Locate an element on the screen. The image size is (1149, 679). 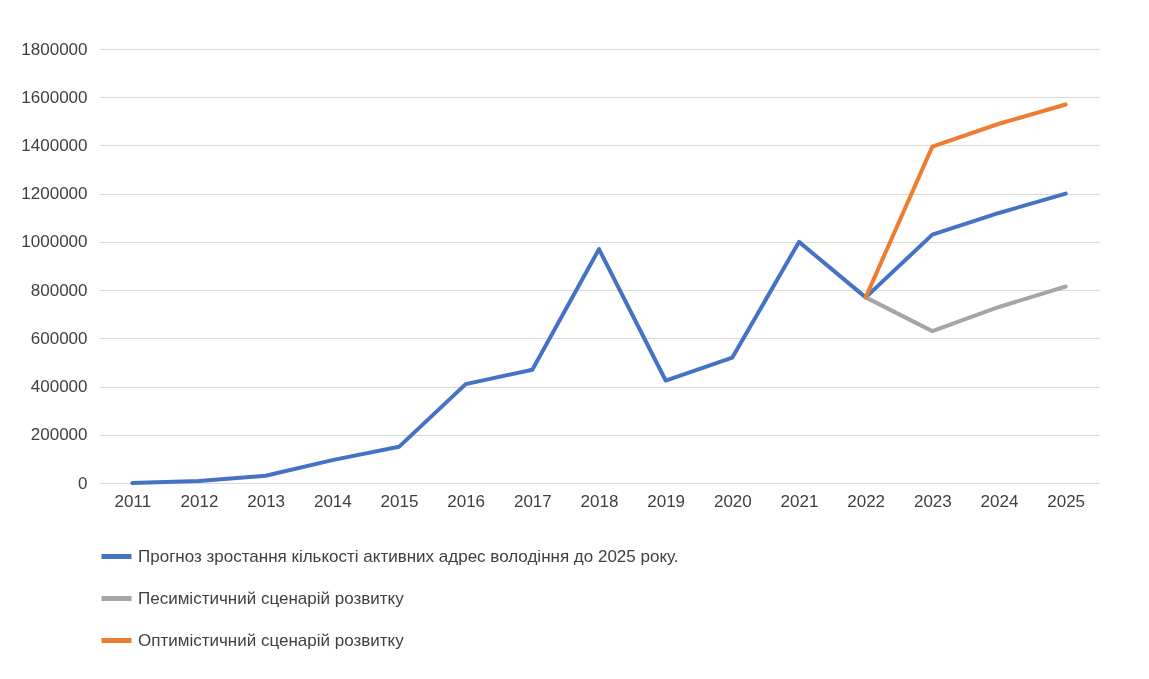
y-tick-label: 1400000 is located at coordinates (54, 145).